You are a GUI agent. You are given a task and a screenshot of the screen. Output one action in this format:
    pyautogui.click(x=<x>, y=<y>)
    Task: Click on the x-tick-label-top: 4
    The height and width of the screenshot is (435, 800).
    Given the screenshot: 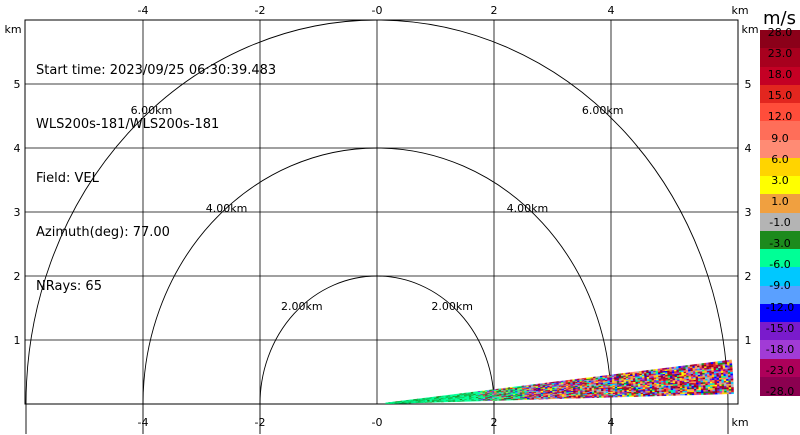 What is the action you would take?
    pyautogui.click(x=611, y=10)
    